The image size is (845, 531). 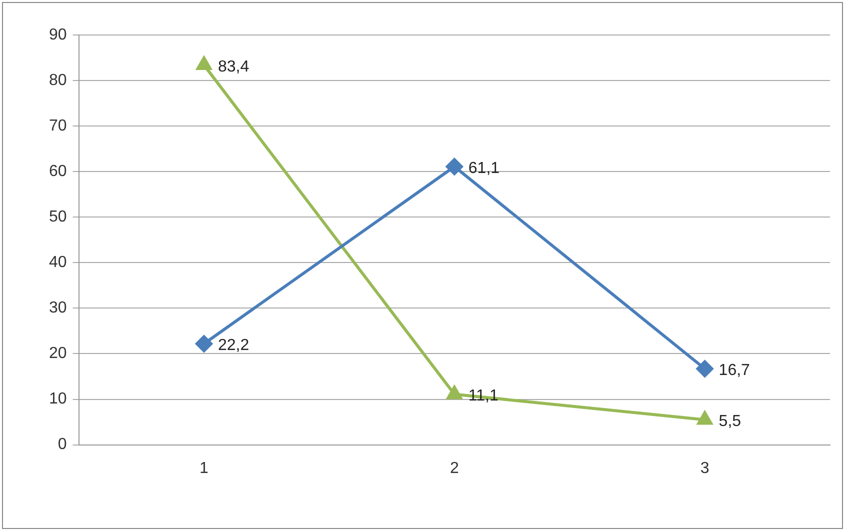 I want to click on data-label: 16,7, so click(x=734, y=371).